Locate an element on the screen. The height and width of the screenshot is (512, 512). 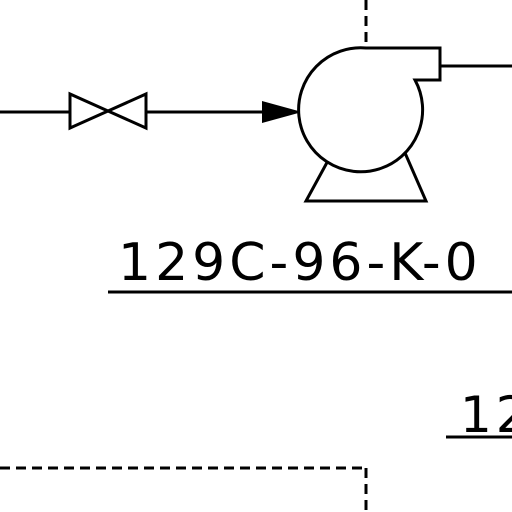
gate-valve-icon is located at coordinates (108, 111).